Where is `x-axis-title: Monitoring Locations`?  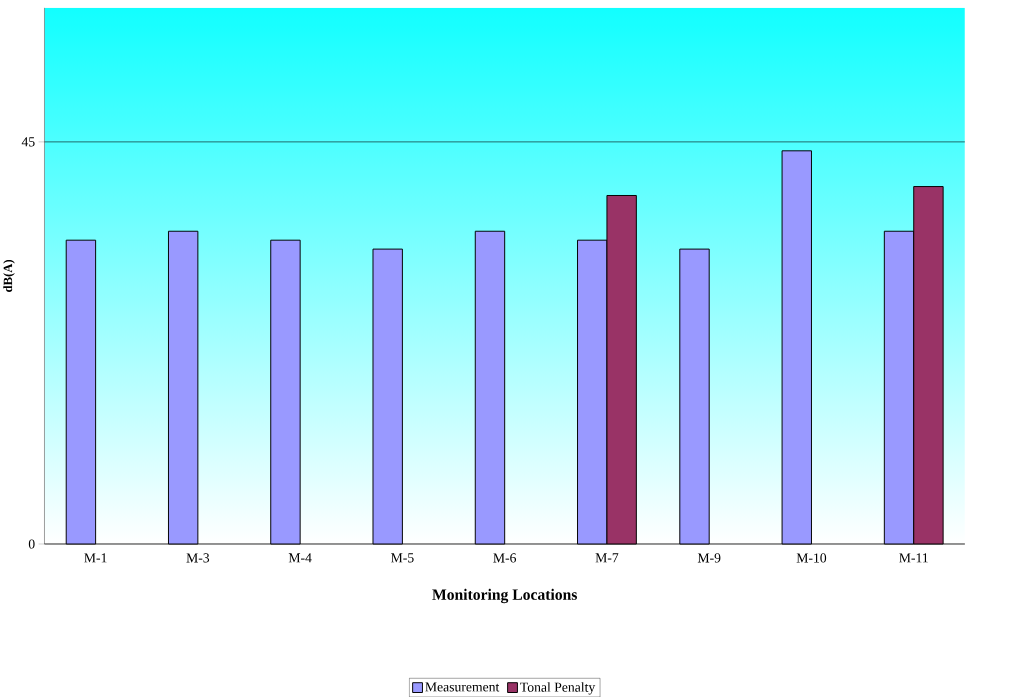
x-axis-title: Monitoring Locations is located at coordinates (504, 596).